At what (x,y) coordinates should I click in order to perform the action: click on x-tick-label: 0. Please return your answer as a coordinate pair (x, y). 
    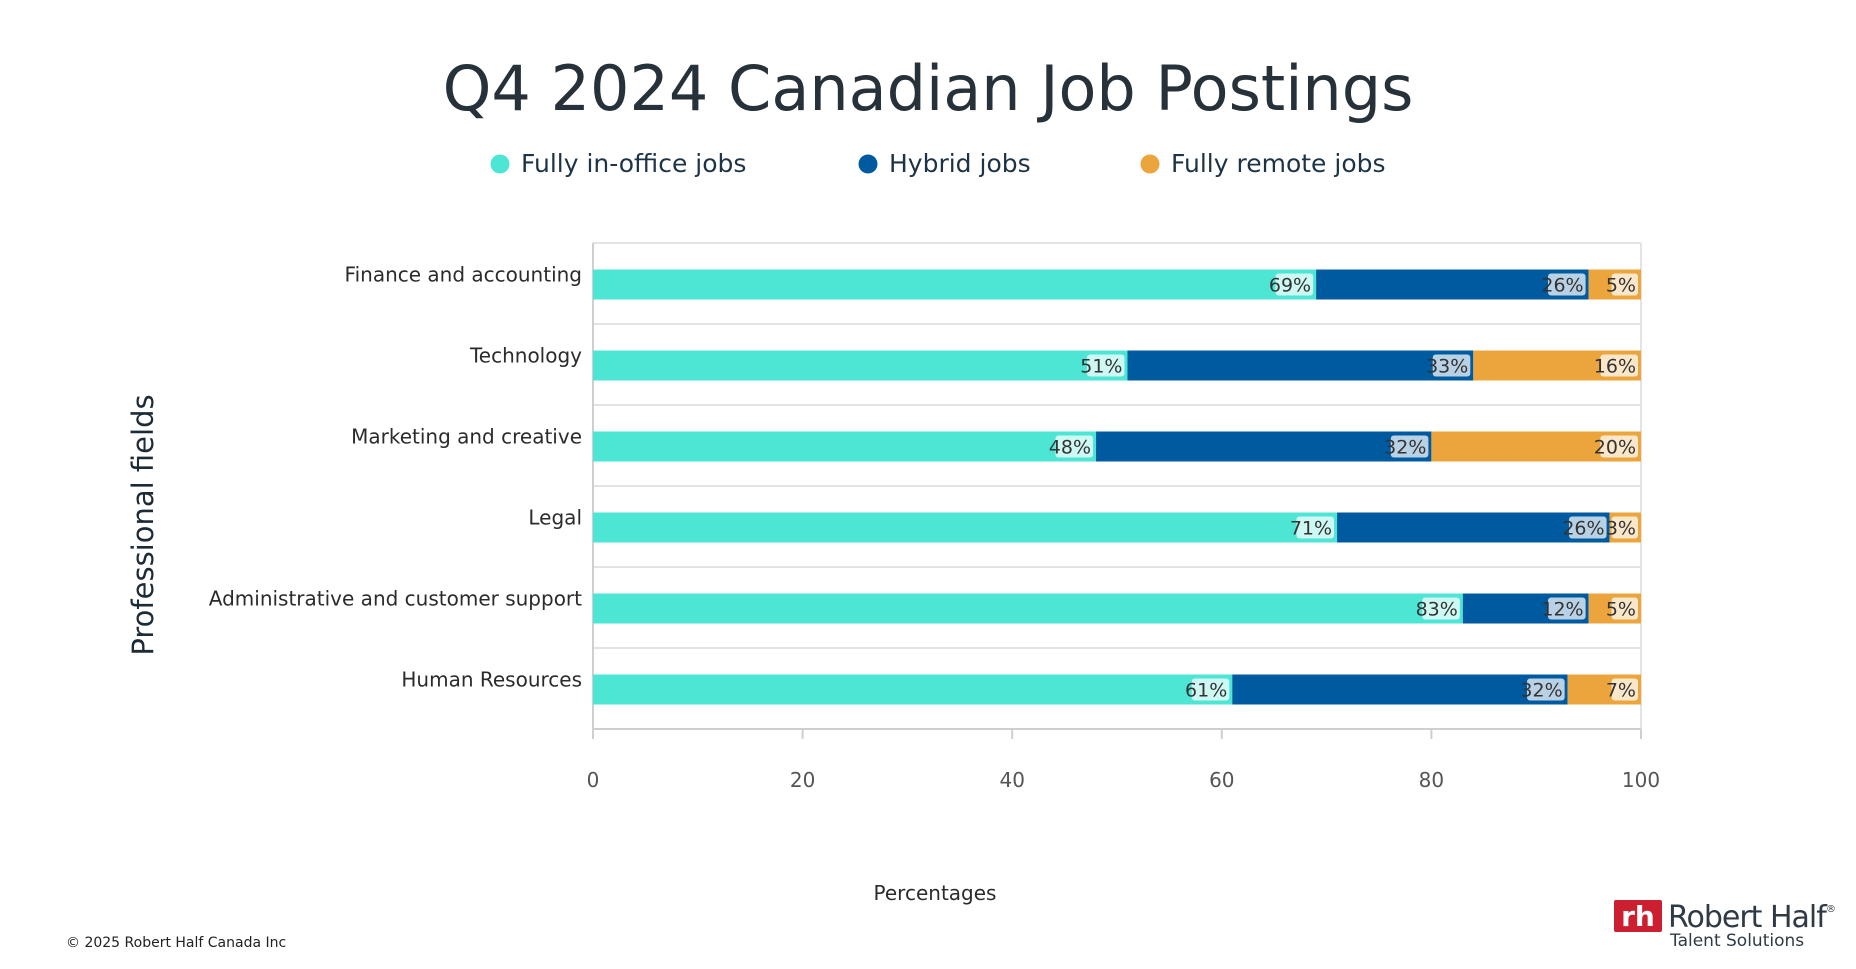
    Looking at the image, I should click on (593, 780).